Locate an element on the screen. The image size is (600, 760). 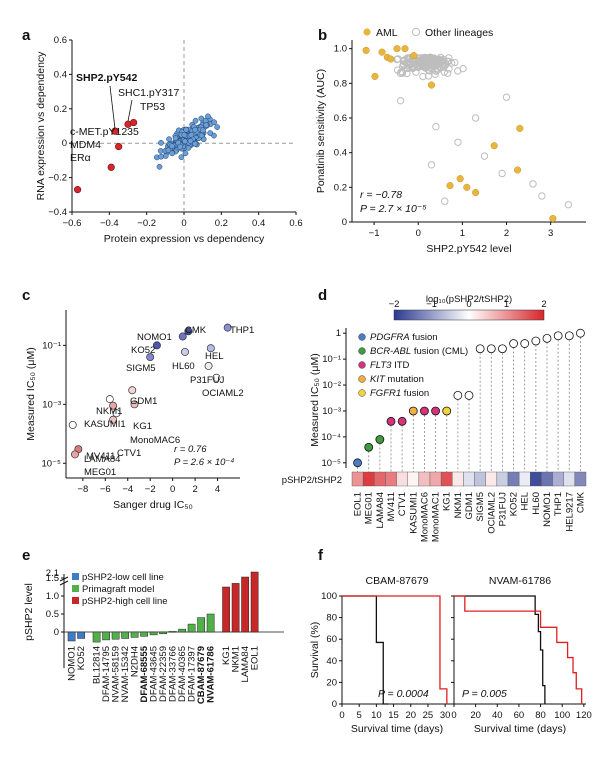
c-point-label-p31fuj: P31FUJ is located at coordinates (207, 380).